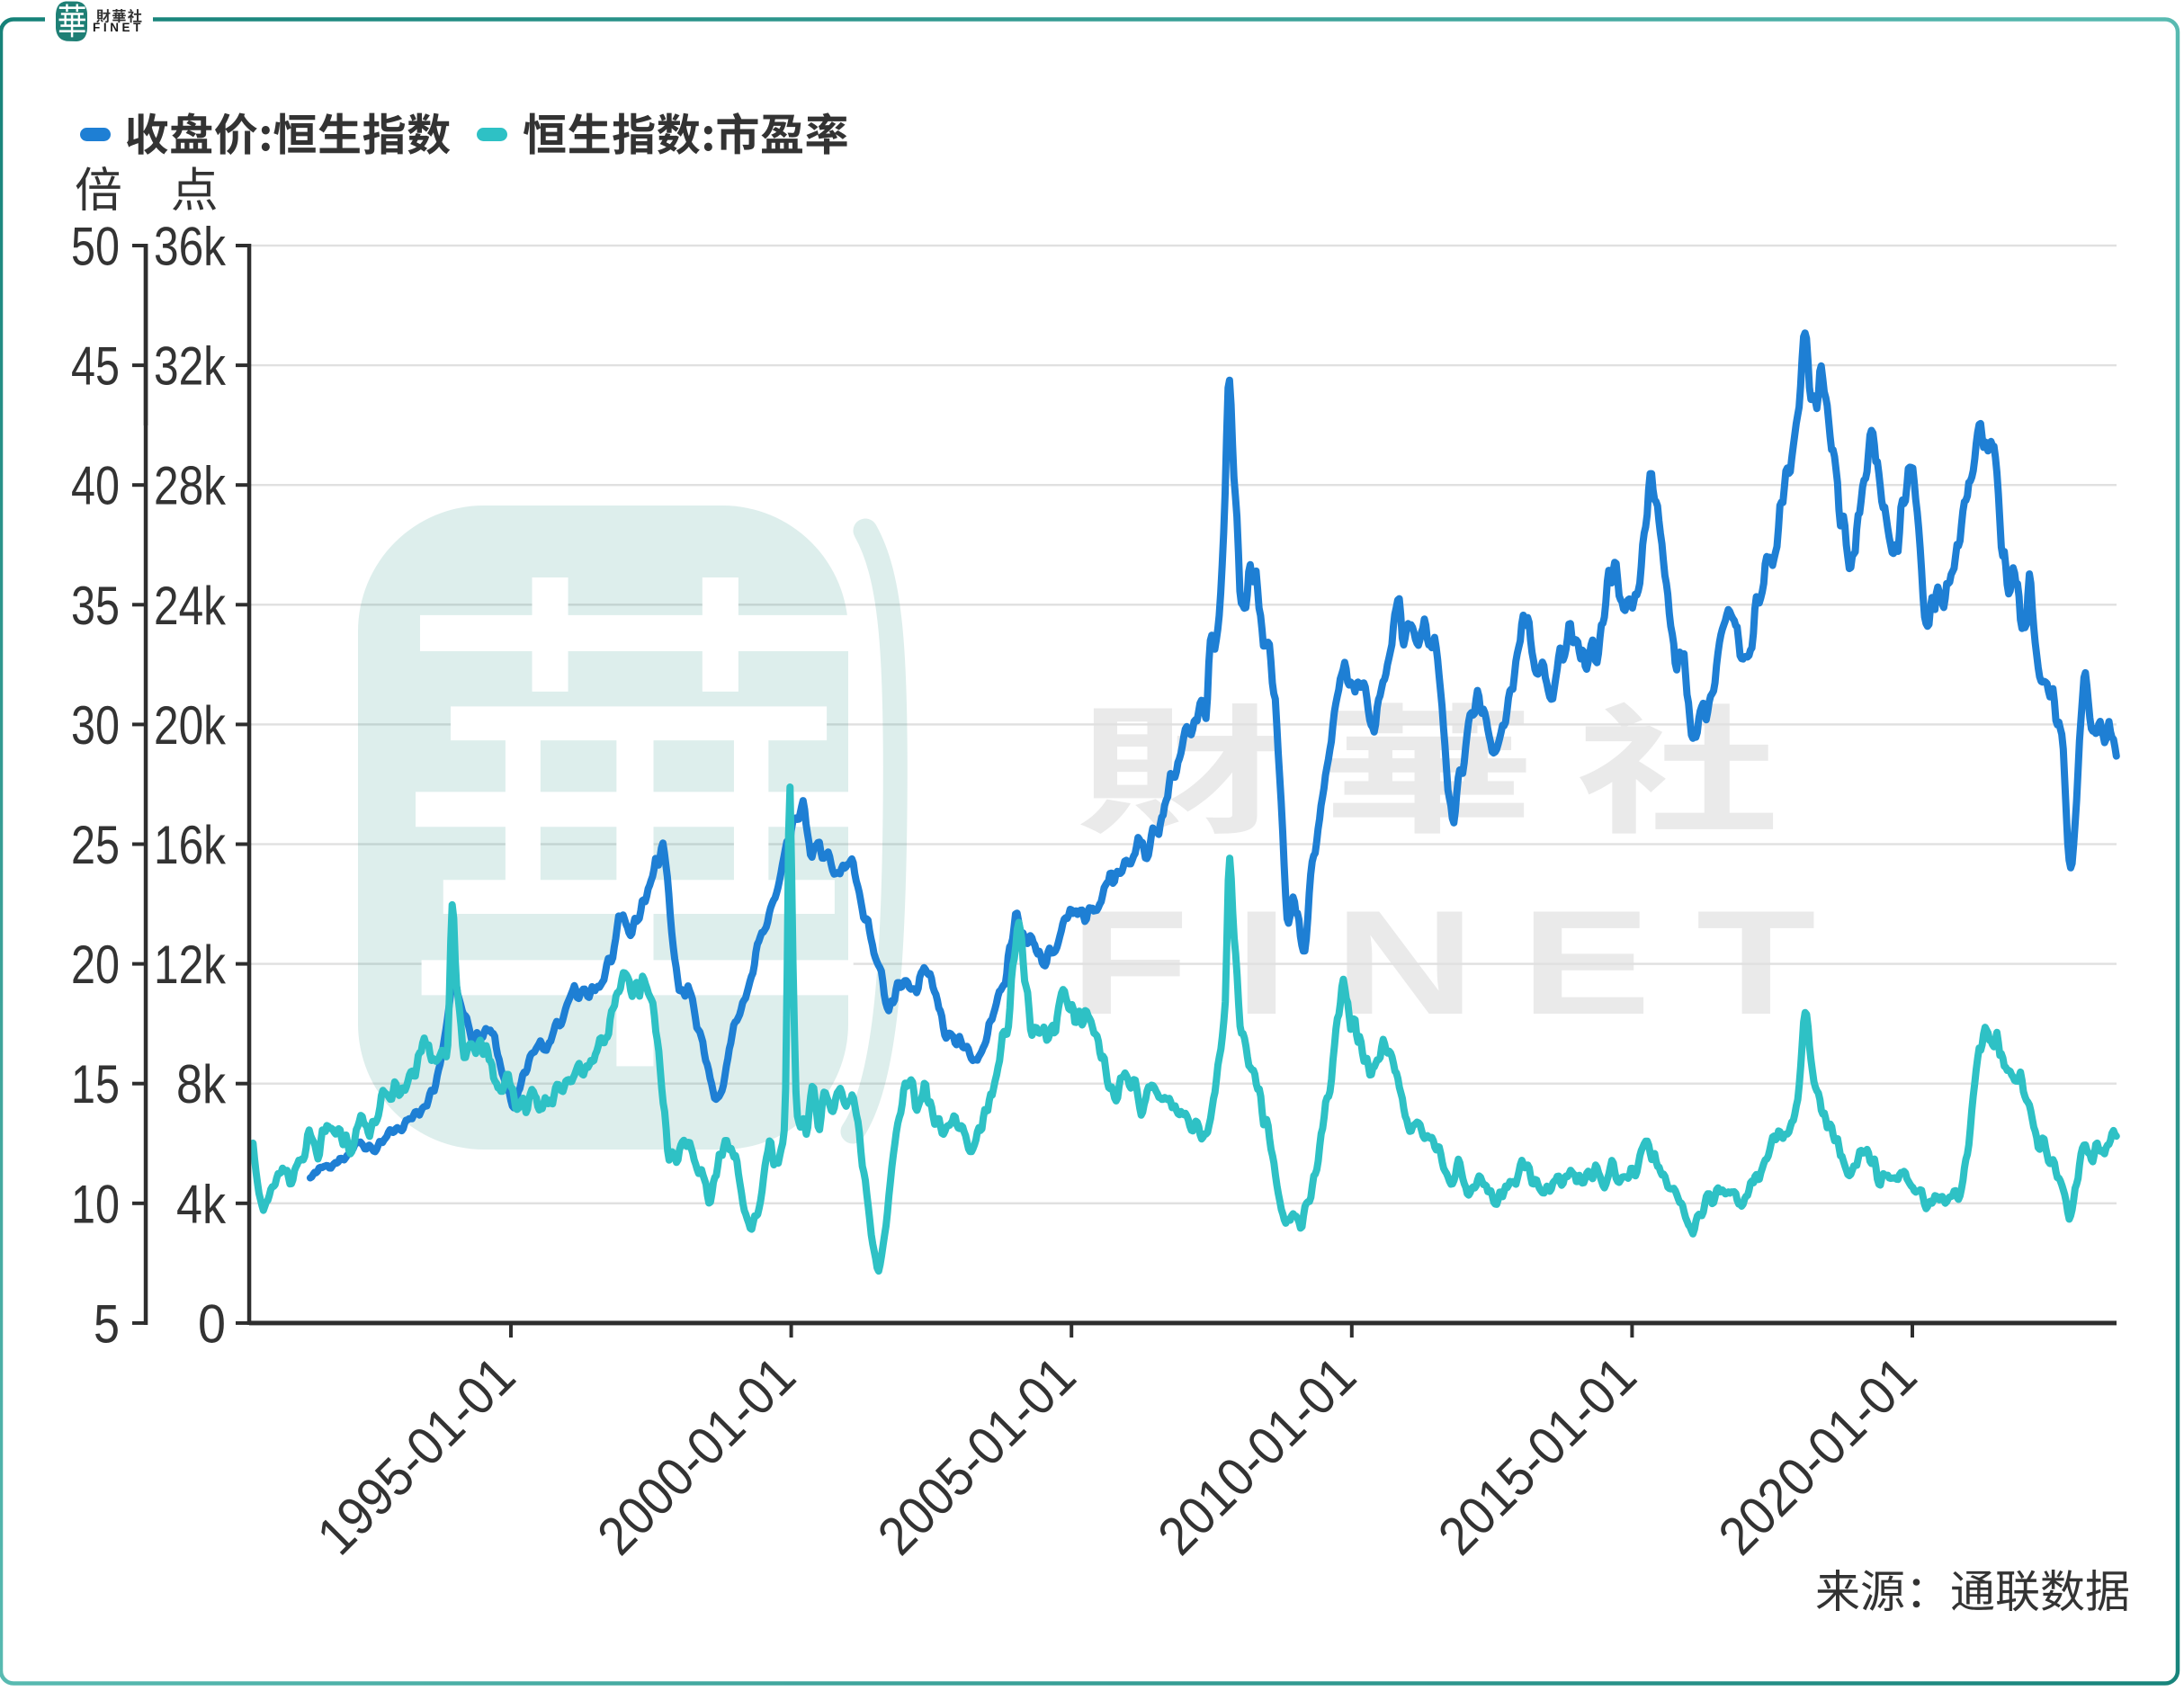 The image size is (2184, 1700). Describe the element at coordinates (191, 725) in the screenshot. I see `svg-text: 20k` at that location.